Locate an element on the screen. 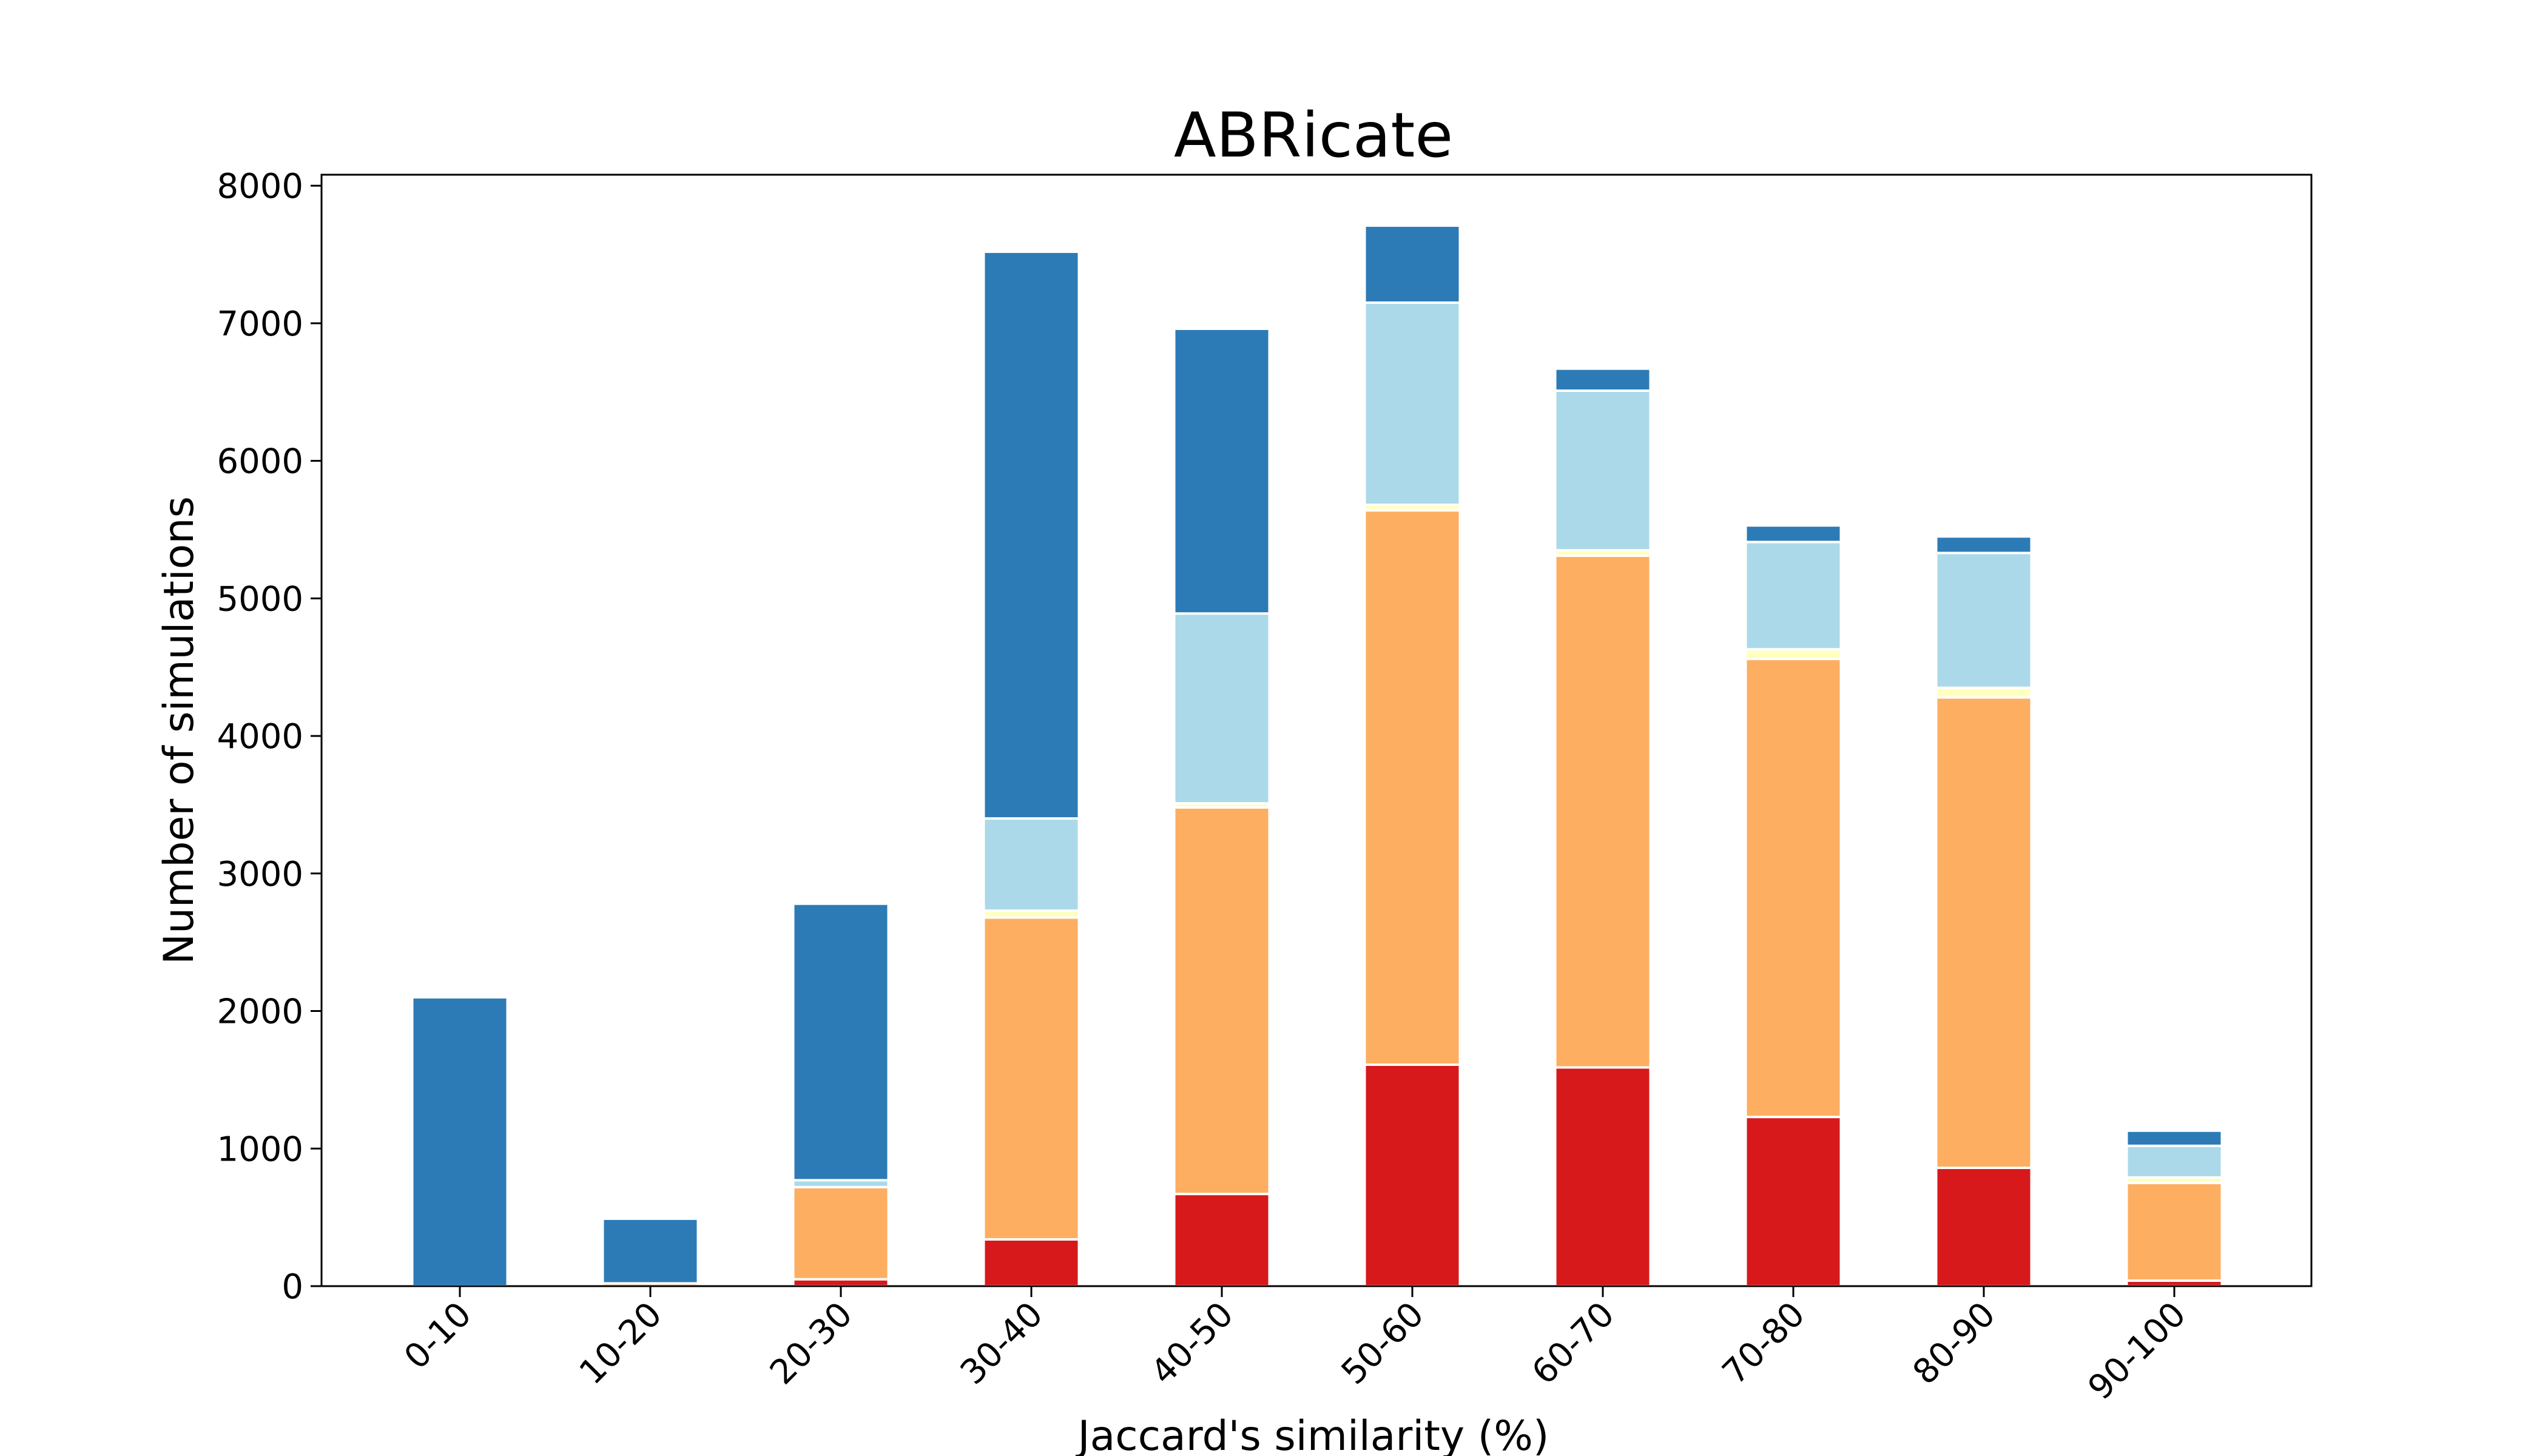  bar-segment-70-80-s1 is located at coordinates (1793, 1201).